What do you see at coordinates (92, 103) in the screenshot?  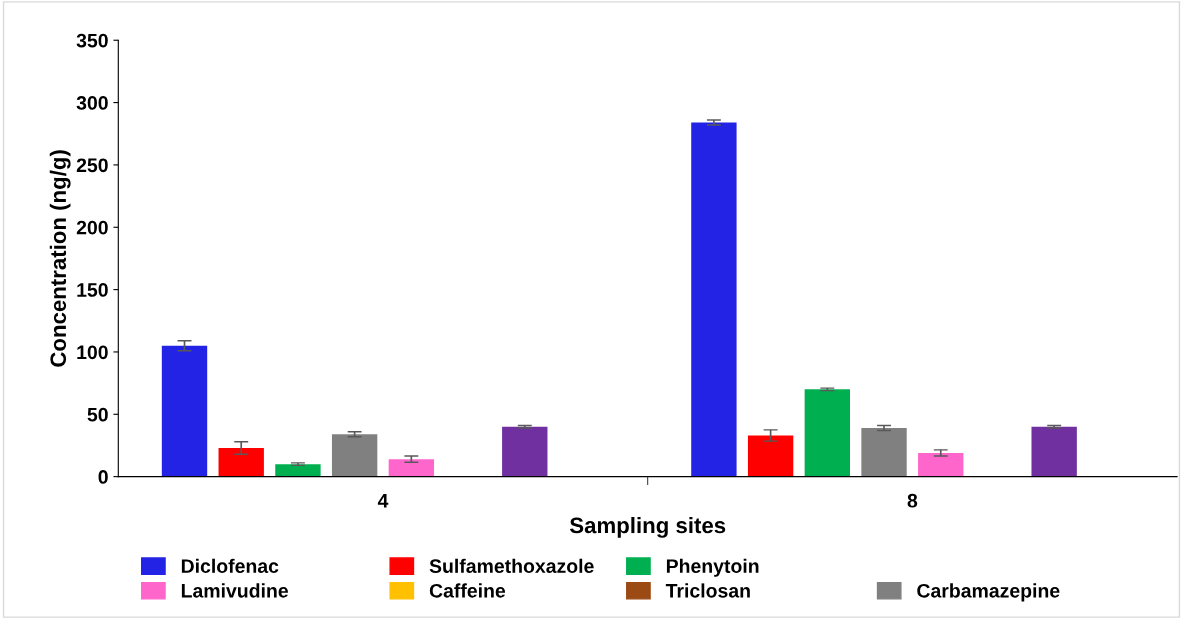 I see `y-tick-label: 300` at bounding box center [92, 103].